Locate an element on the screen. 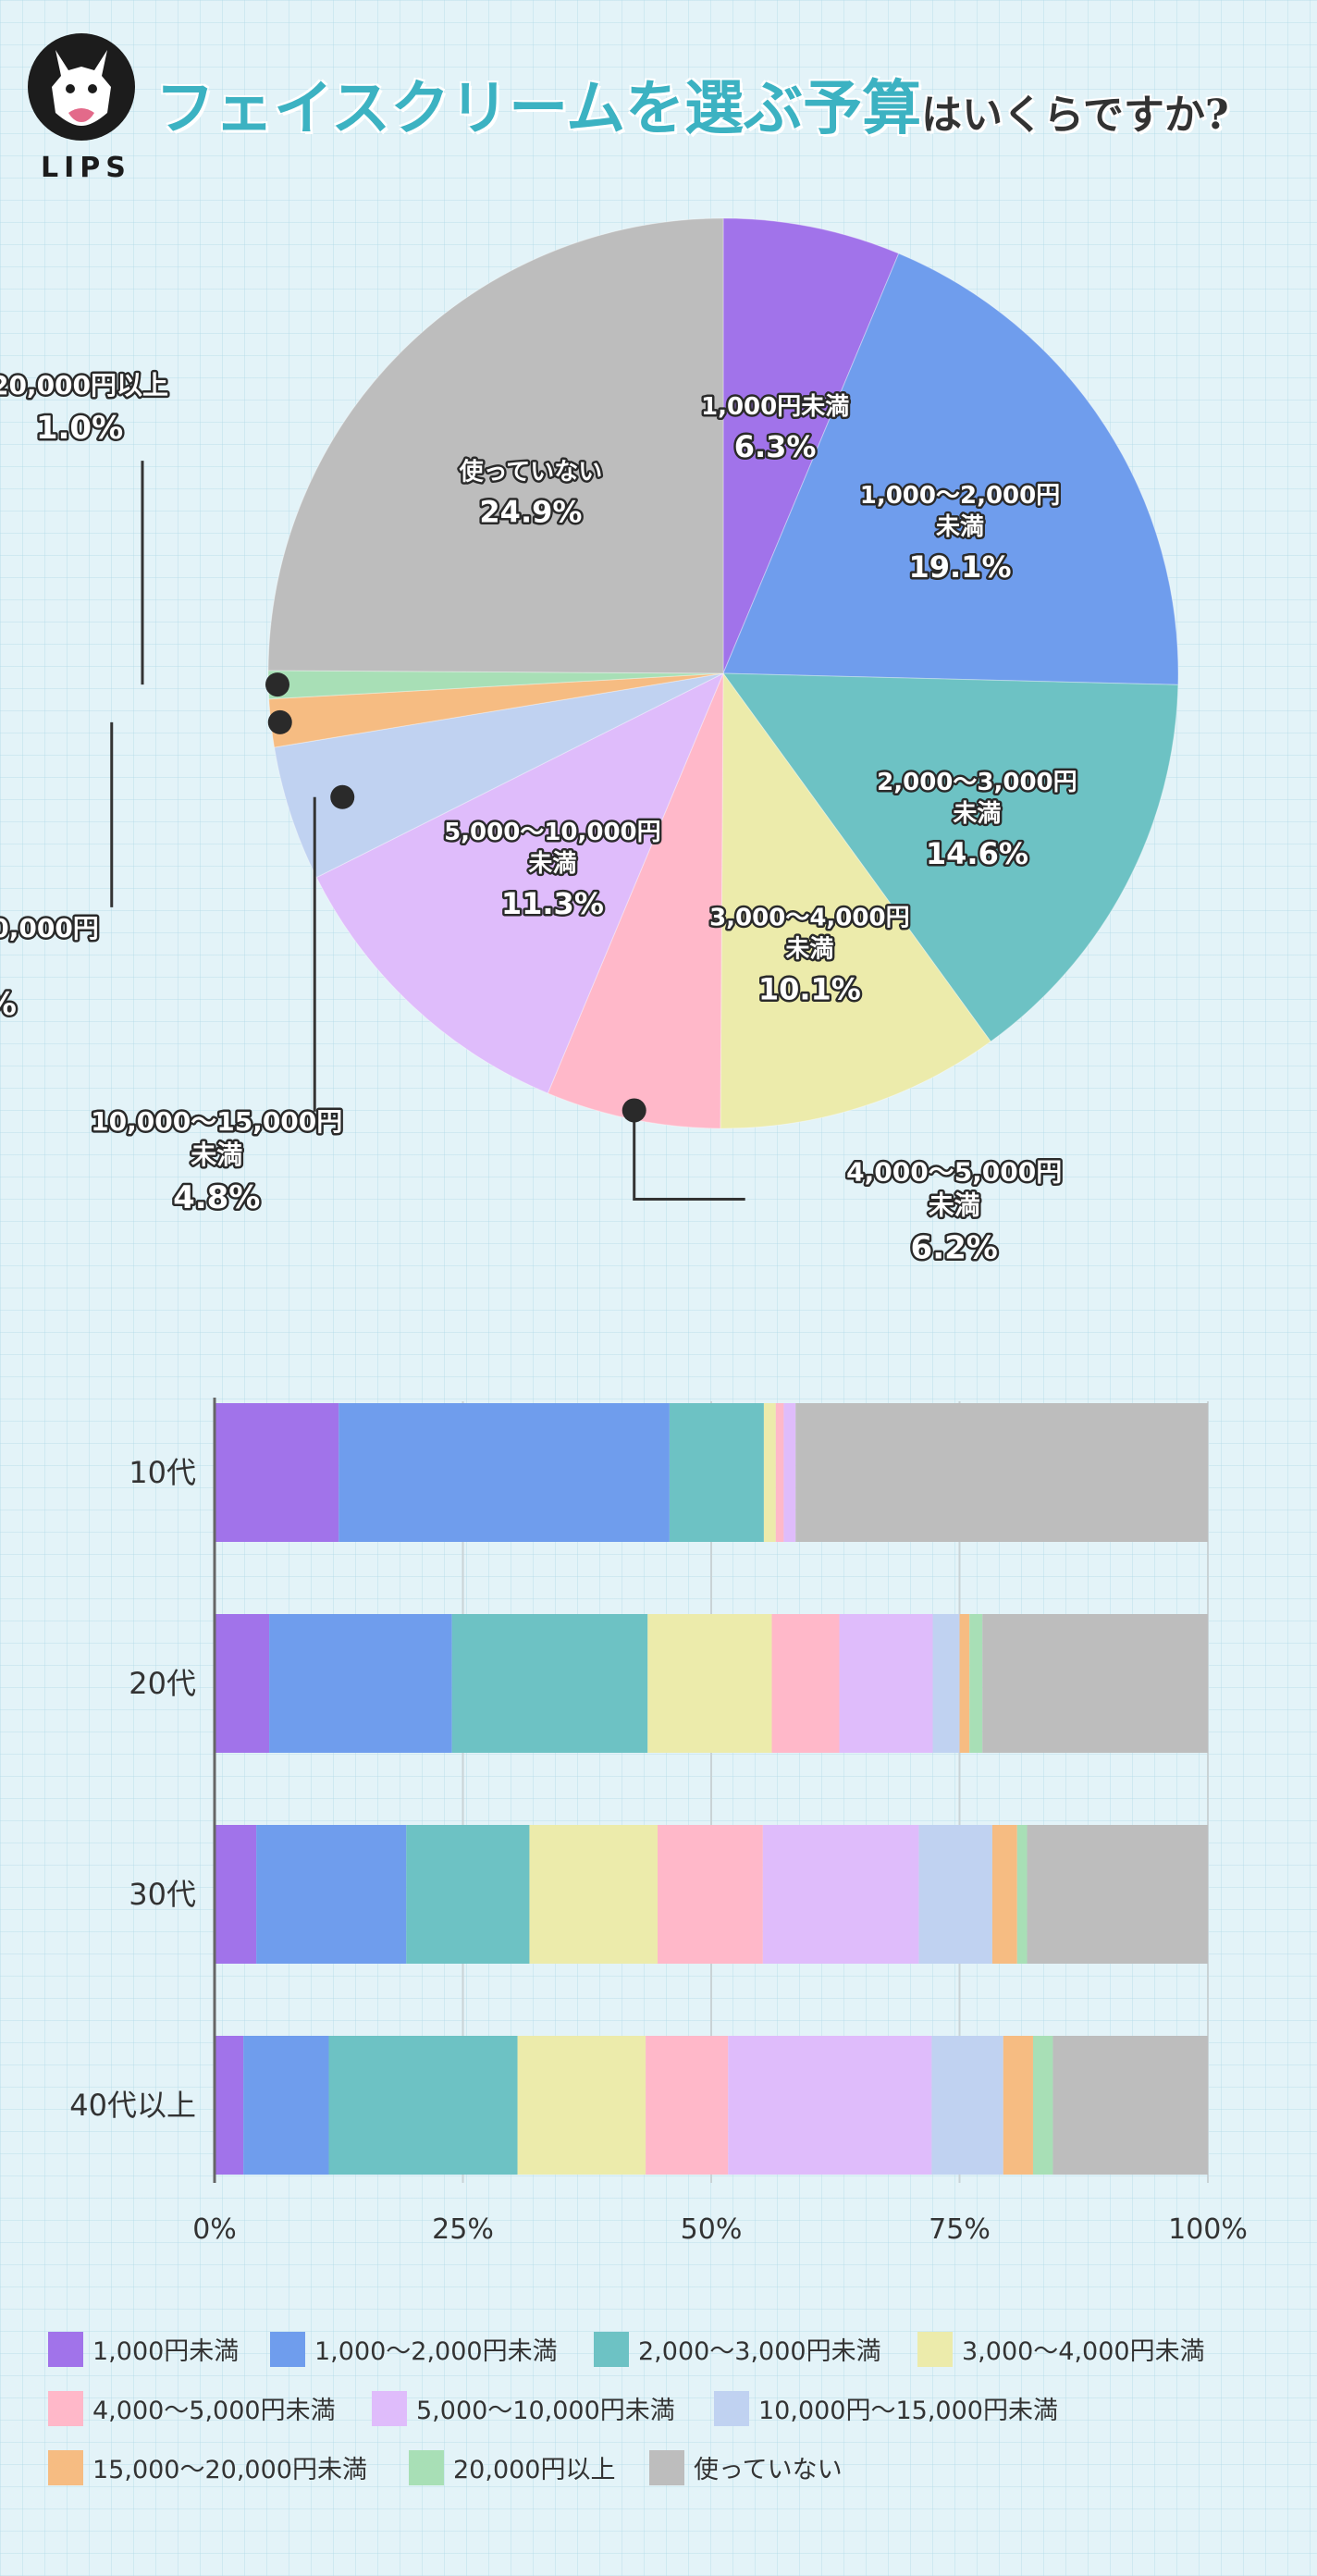 The image size is (1317, 2576). pie-label: 5,000〜10,000円未満 11.3% is located at coordinates (553, 869).